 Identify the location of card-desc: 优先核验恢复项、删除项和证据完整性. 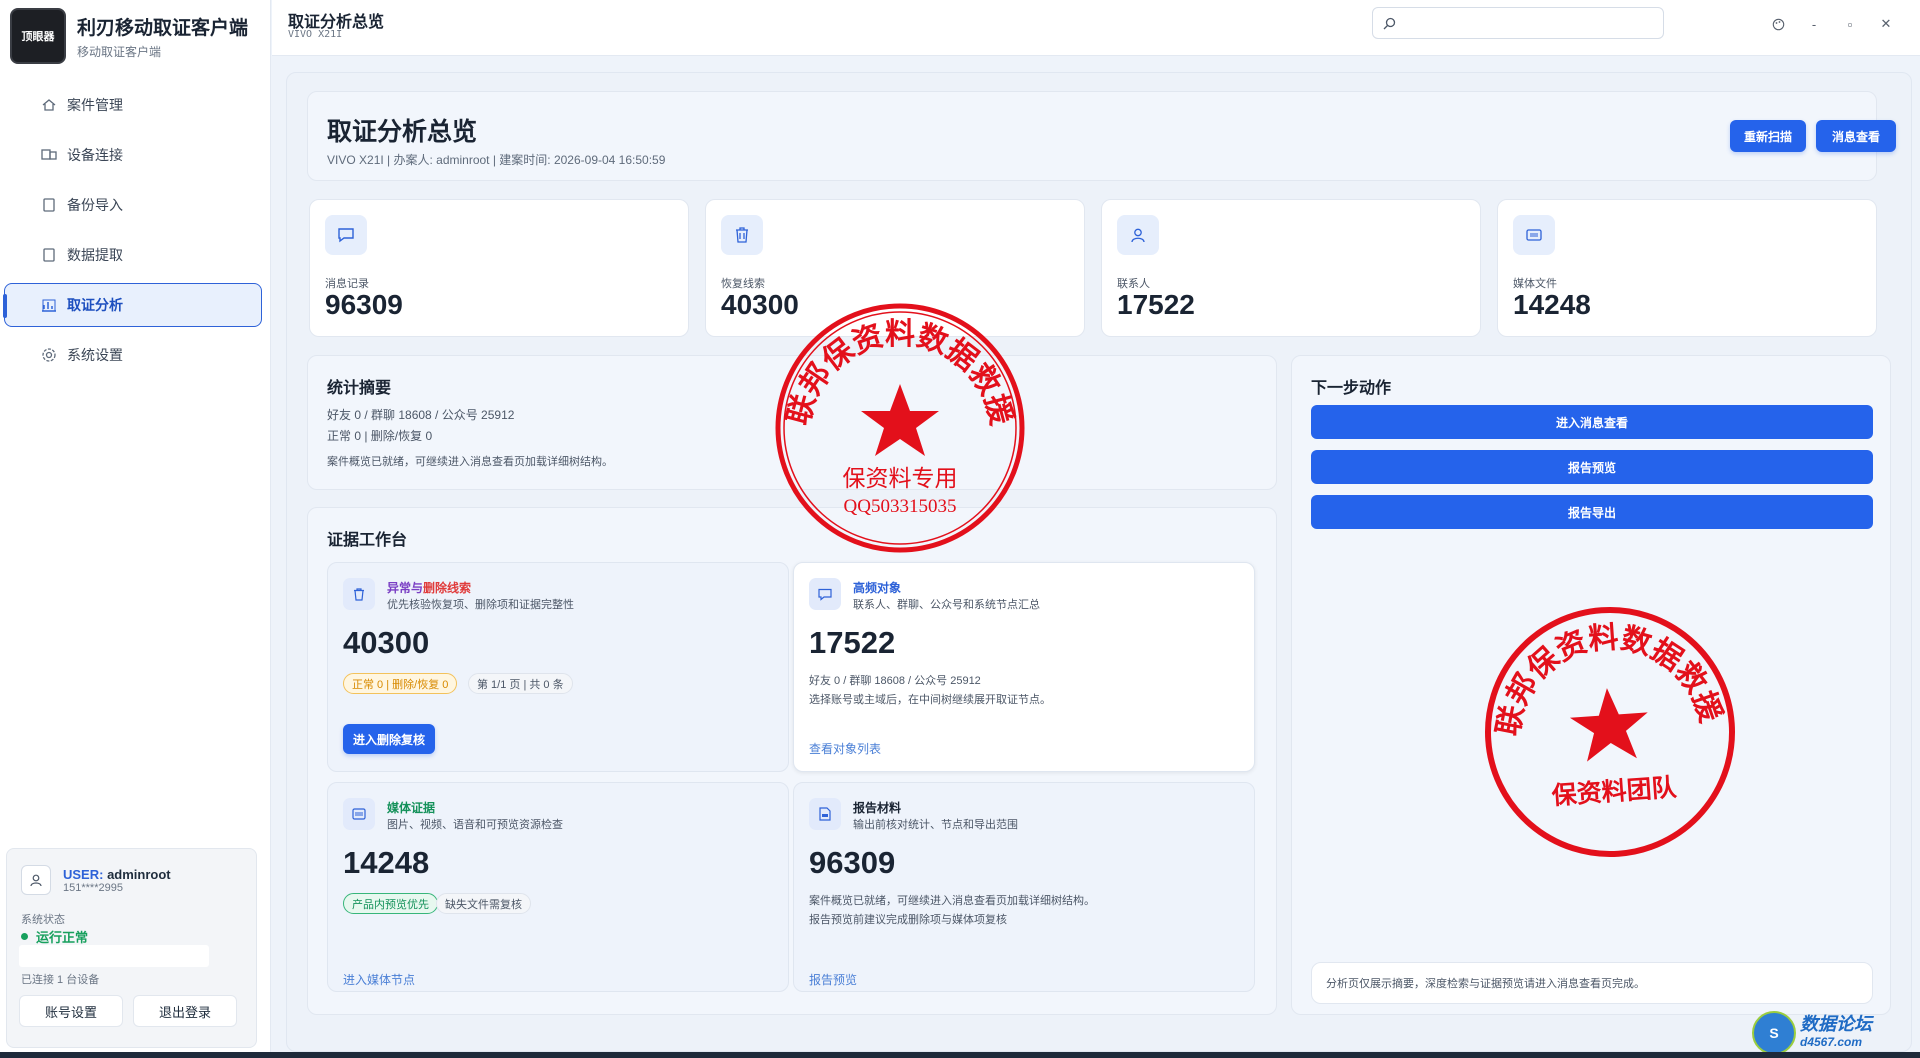
(480, 605).